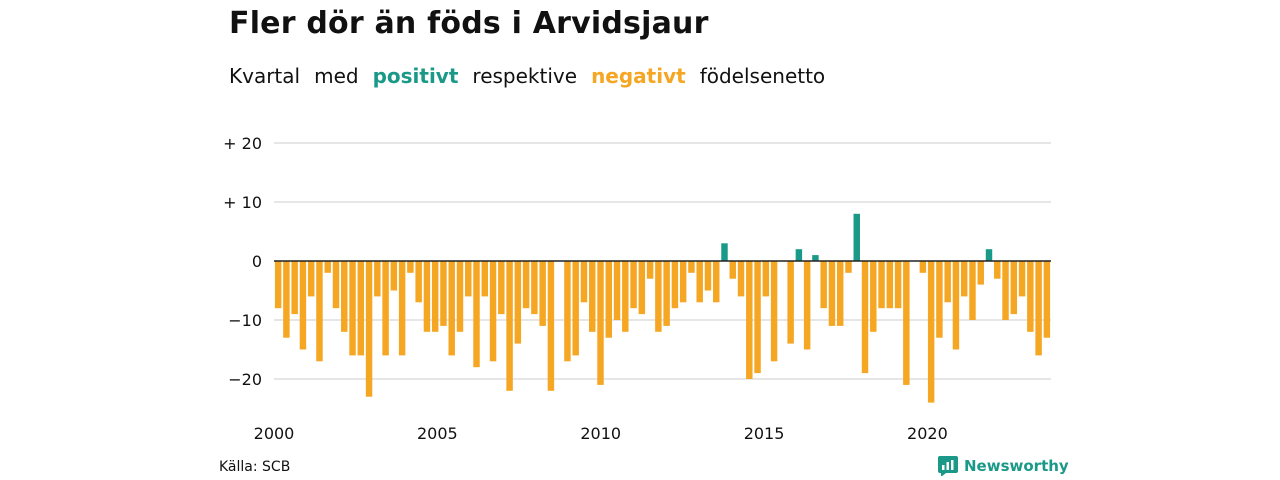 This screenshot has width=1280, height=480. What do you see at coordinates (762, 76) in the screenshot?
I see `subtitle-word: födelsenetto` at bounding box center [762, 76].